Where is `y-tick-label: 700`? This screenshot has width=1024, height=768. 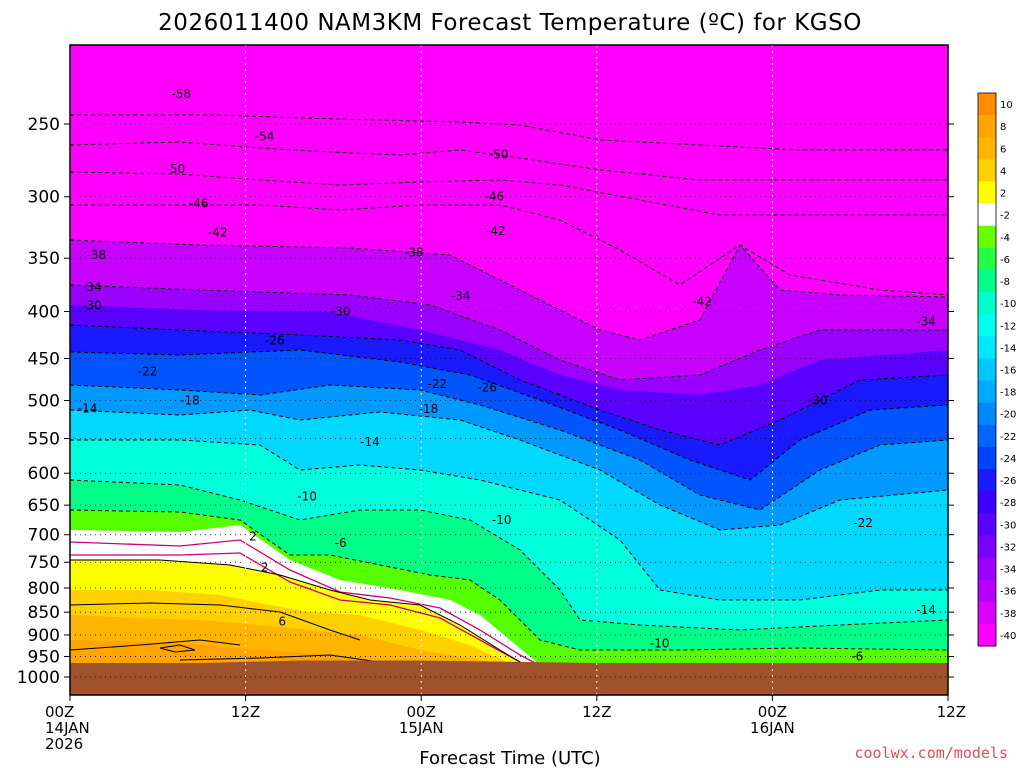 y-tick-label: 700 is located at coordinates (44, 536).